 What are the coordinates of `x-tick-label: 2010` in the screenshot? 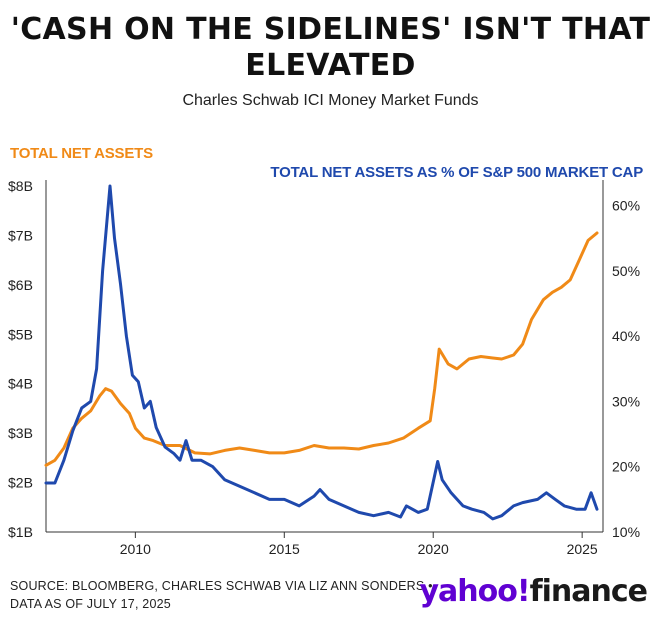 It's located at (135, 549).